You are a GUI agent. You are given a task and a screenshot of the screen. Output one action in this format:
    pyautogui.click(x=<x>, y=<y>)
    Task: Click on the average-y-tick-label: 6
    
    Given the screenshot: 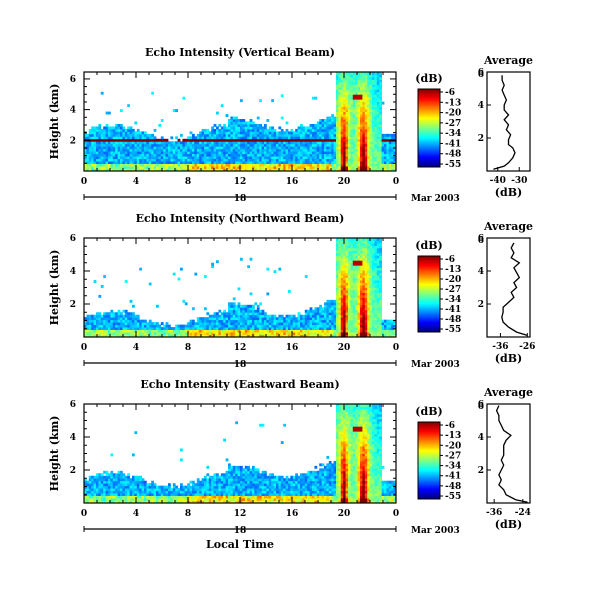 What is the action you would take?
    pyautogui.click(x=481, y=73)
    